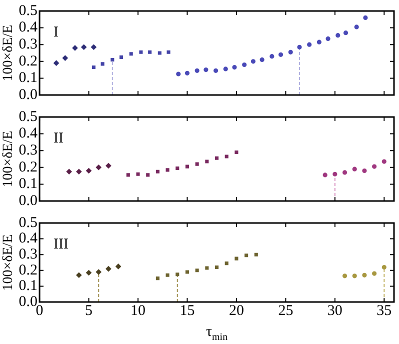  Describe the element at coordinates (138, 310) in the screenshot. I see `x-tick-label: 10` at that location.